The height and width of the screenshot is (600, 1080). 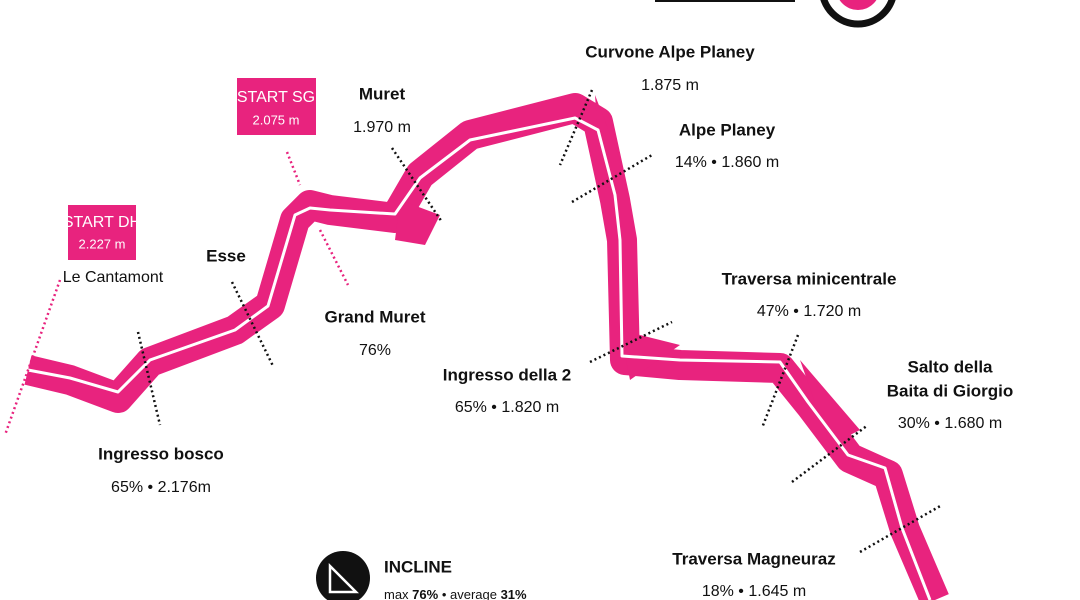 What do you see at coordinates (102, 243) in the screenshot?
I see `start-elevation: 2.227 m` at bounding box center [102, 243].